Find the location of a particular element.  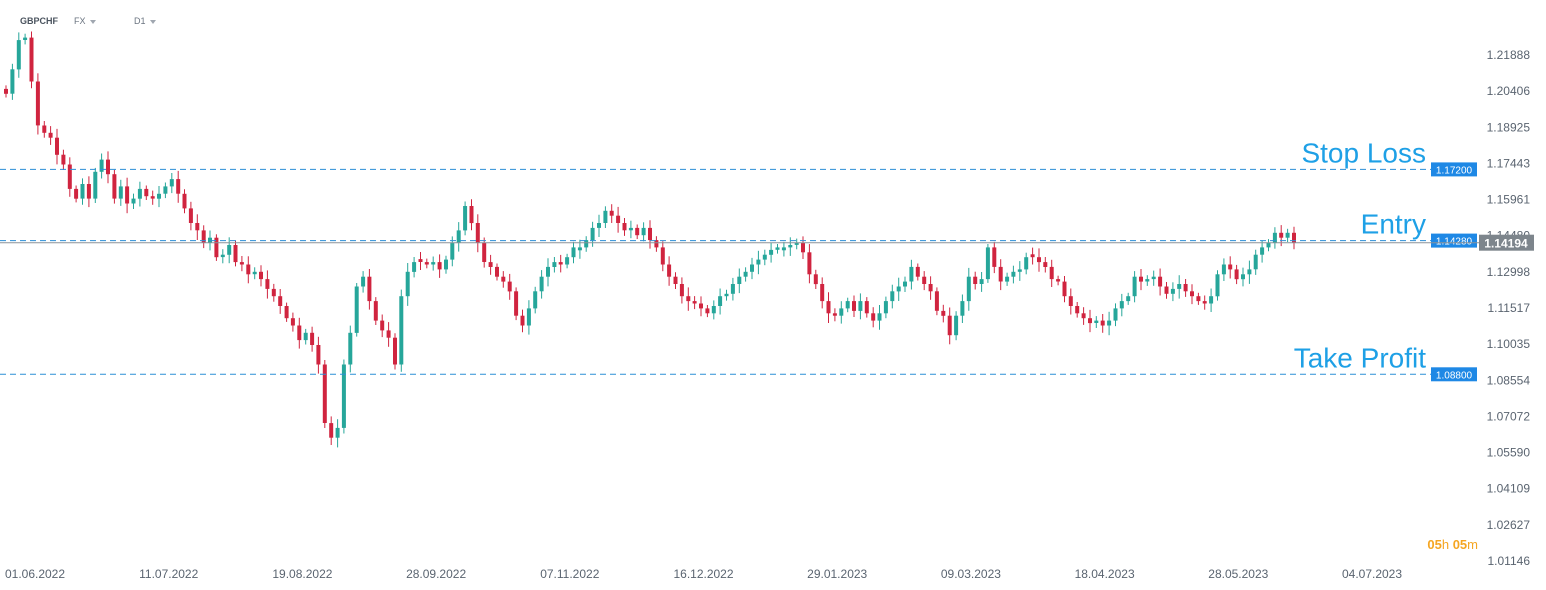

y-tick-label: 1.04109 is located at coordinates (1509, 489).